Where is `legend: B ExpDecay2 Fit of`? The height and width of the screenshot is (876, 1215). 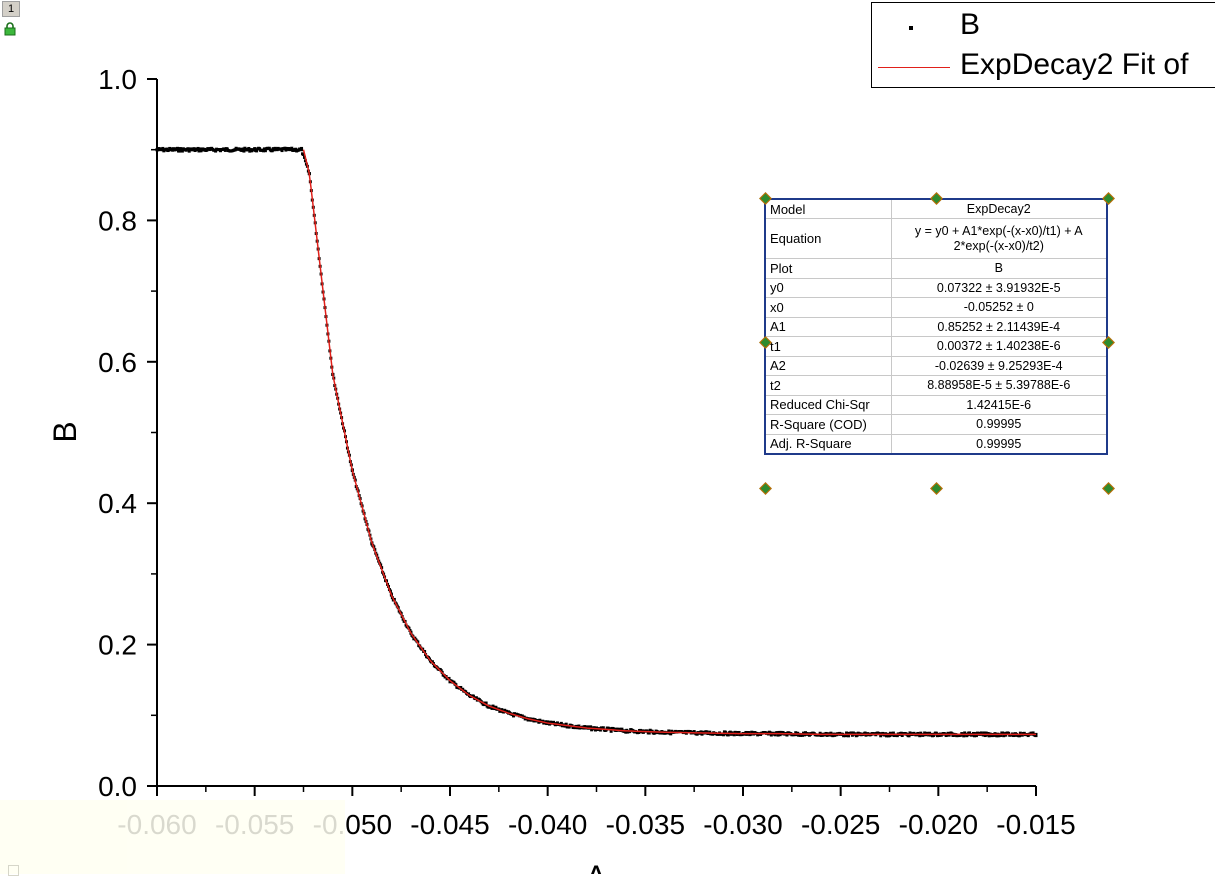 legend: B ExpDecay2 Fit of is located at coordinates (1043, 45).